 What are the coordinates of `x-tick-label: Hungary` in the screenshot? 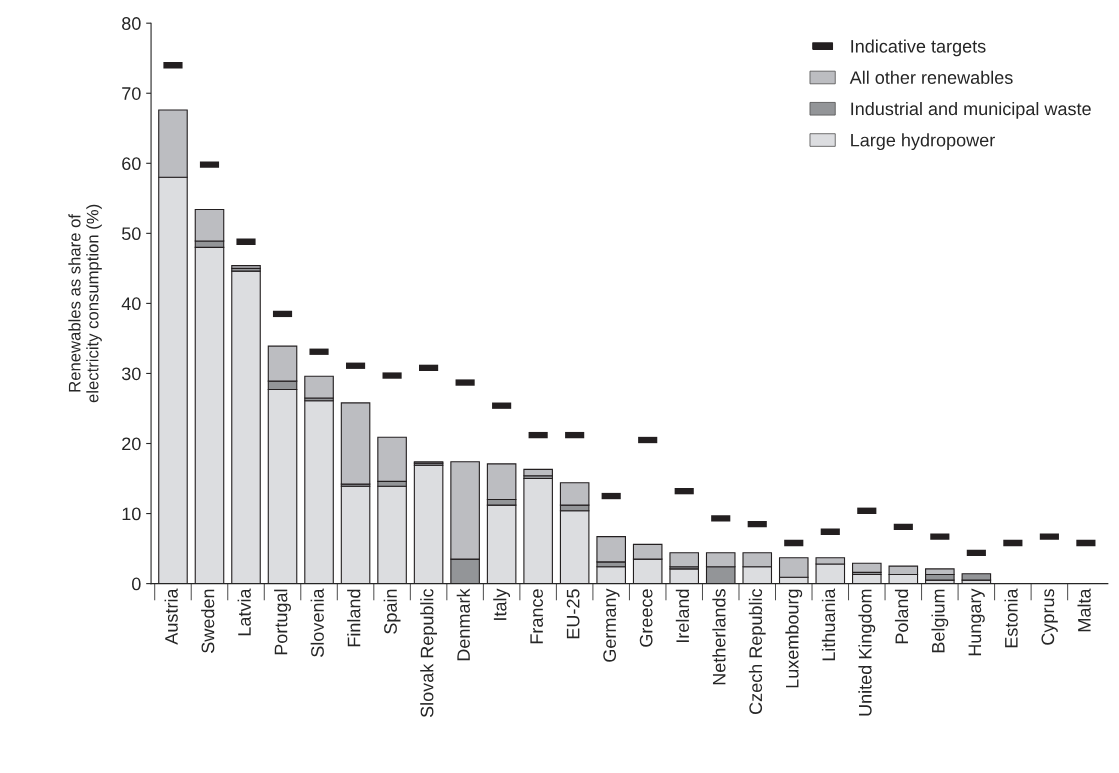 It's located at (976, 622).